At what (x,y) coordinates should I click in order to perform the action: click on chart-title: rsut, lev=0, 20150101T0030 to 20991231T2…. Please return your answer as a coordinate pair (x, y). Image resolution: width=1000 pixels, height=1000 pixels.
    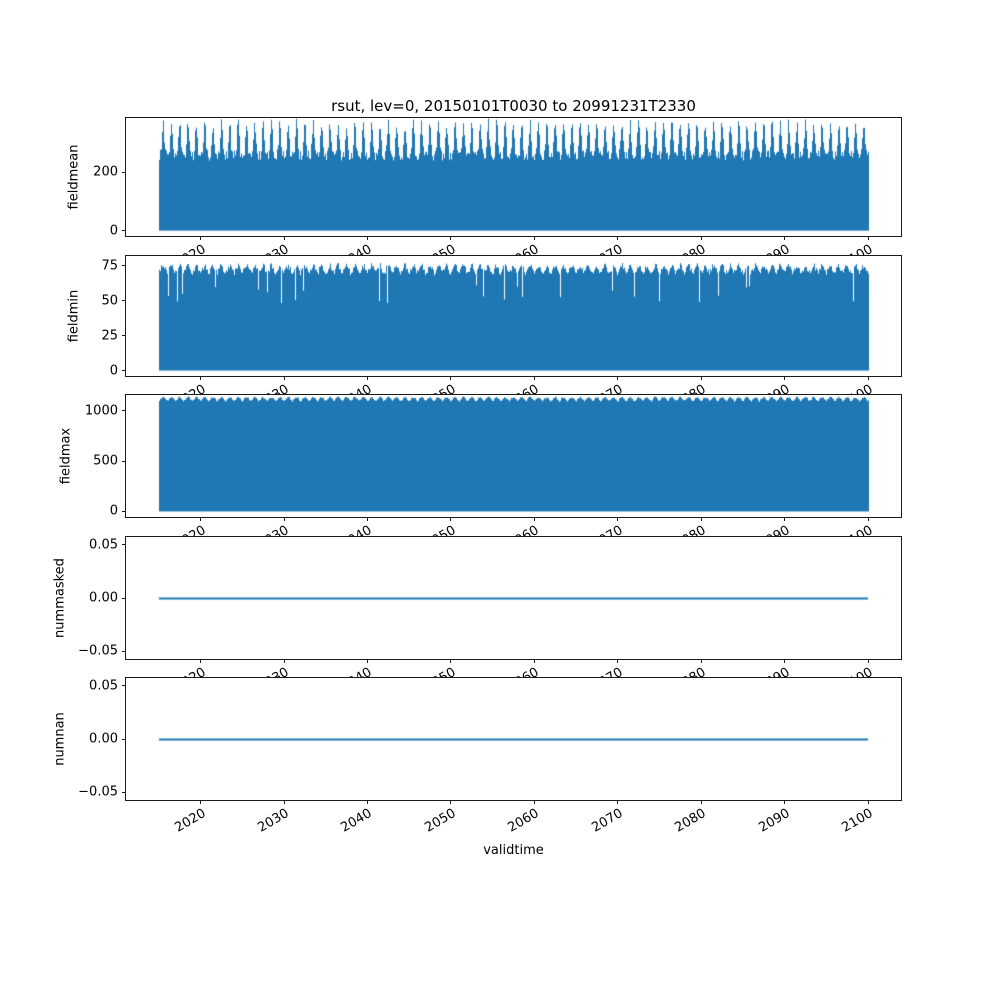
    Looking at the image, I should click on (513, 106).